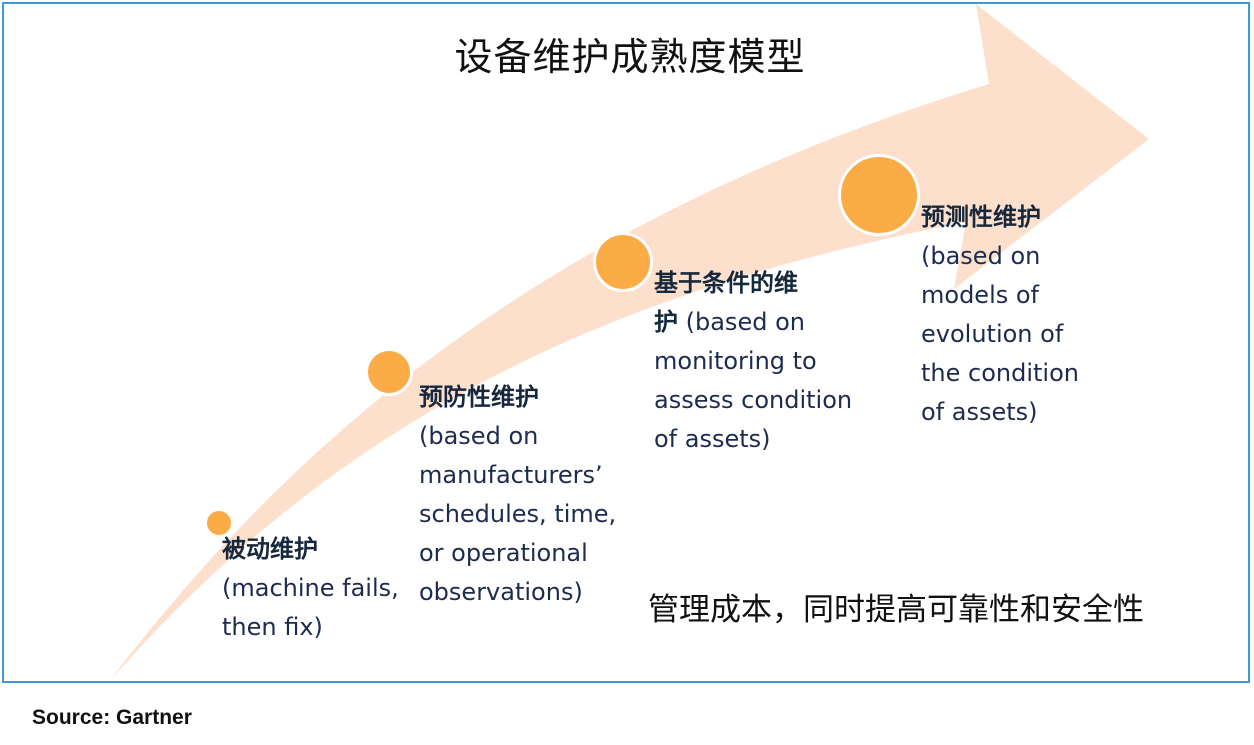 Image resolution: width=1254 pixels, height=745 pixels. I want to click on stage-1-label: 被动维护 (machine fails, then fix), so click(310, 588).